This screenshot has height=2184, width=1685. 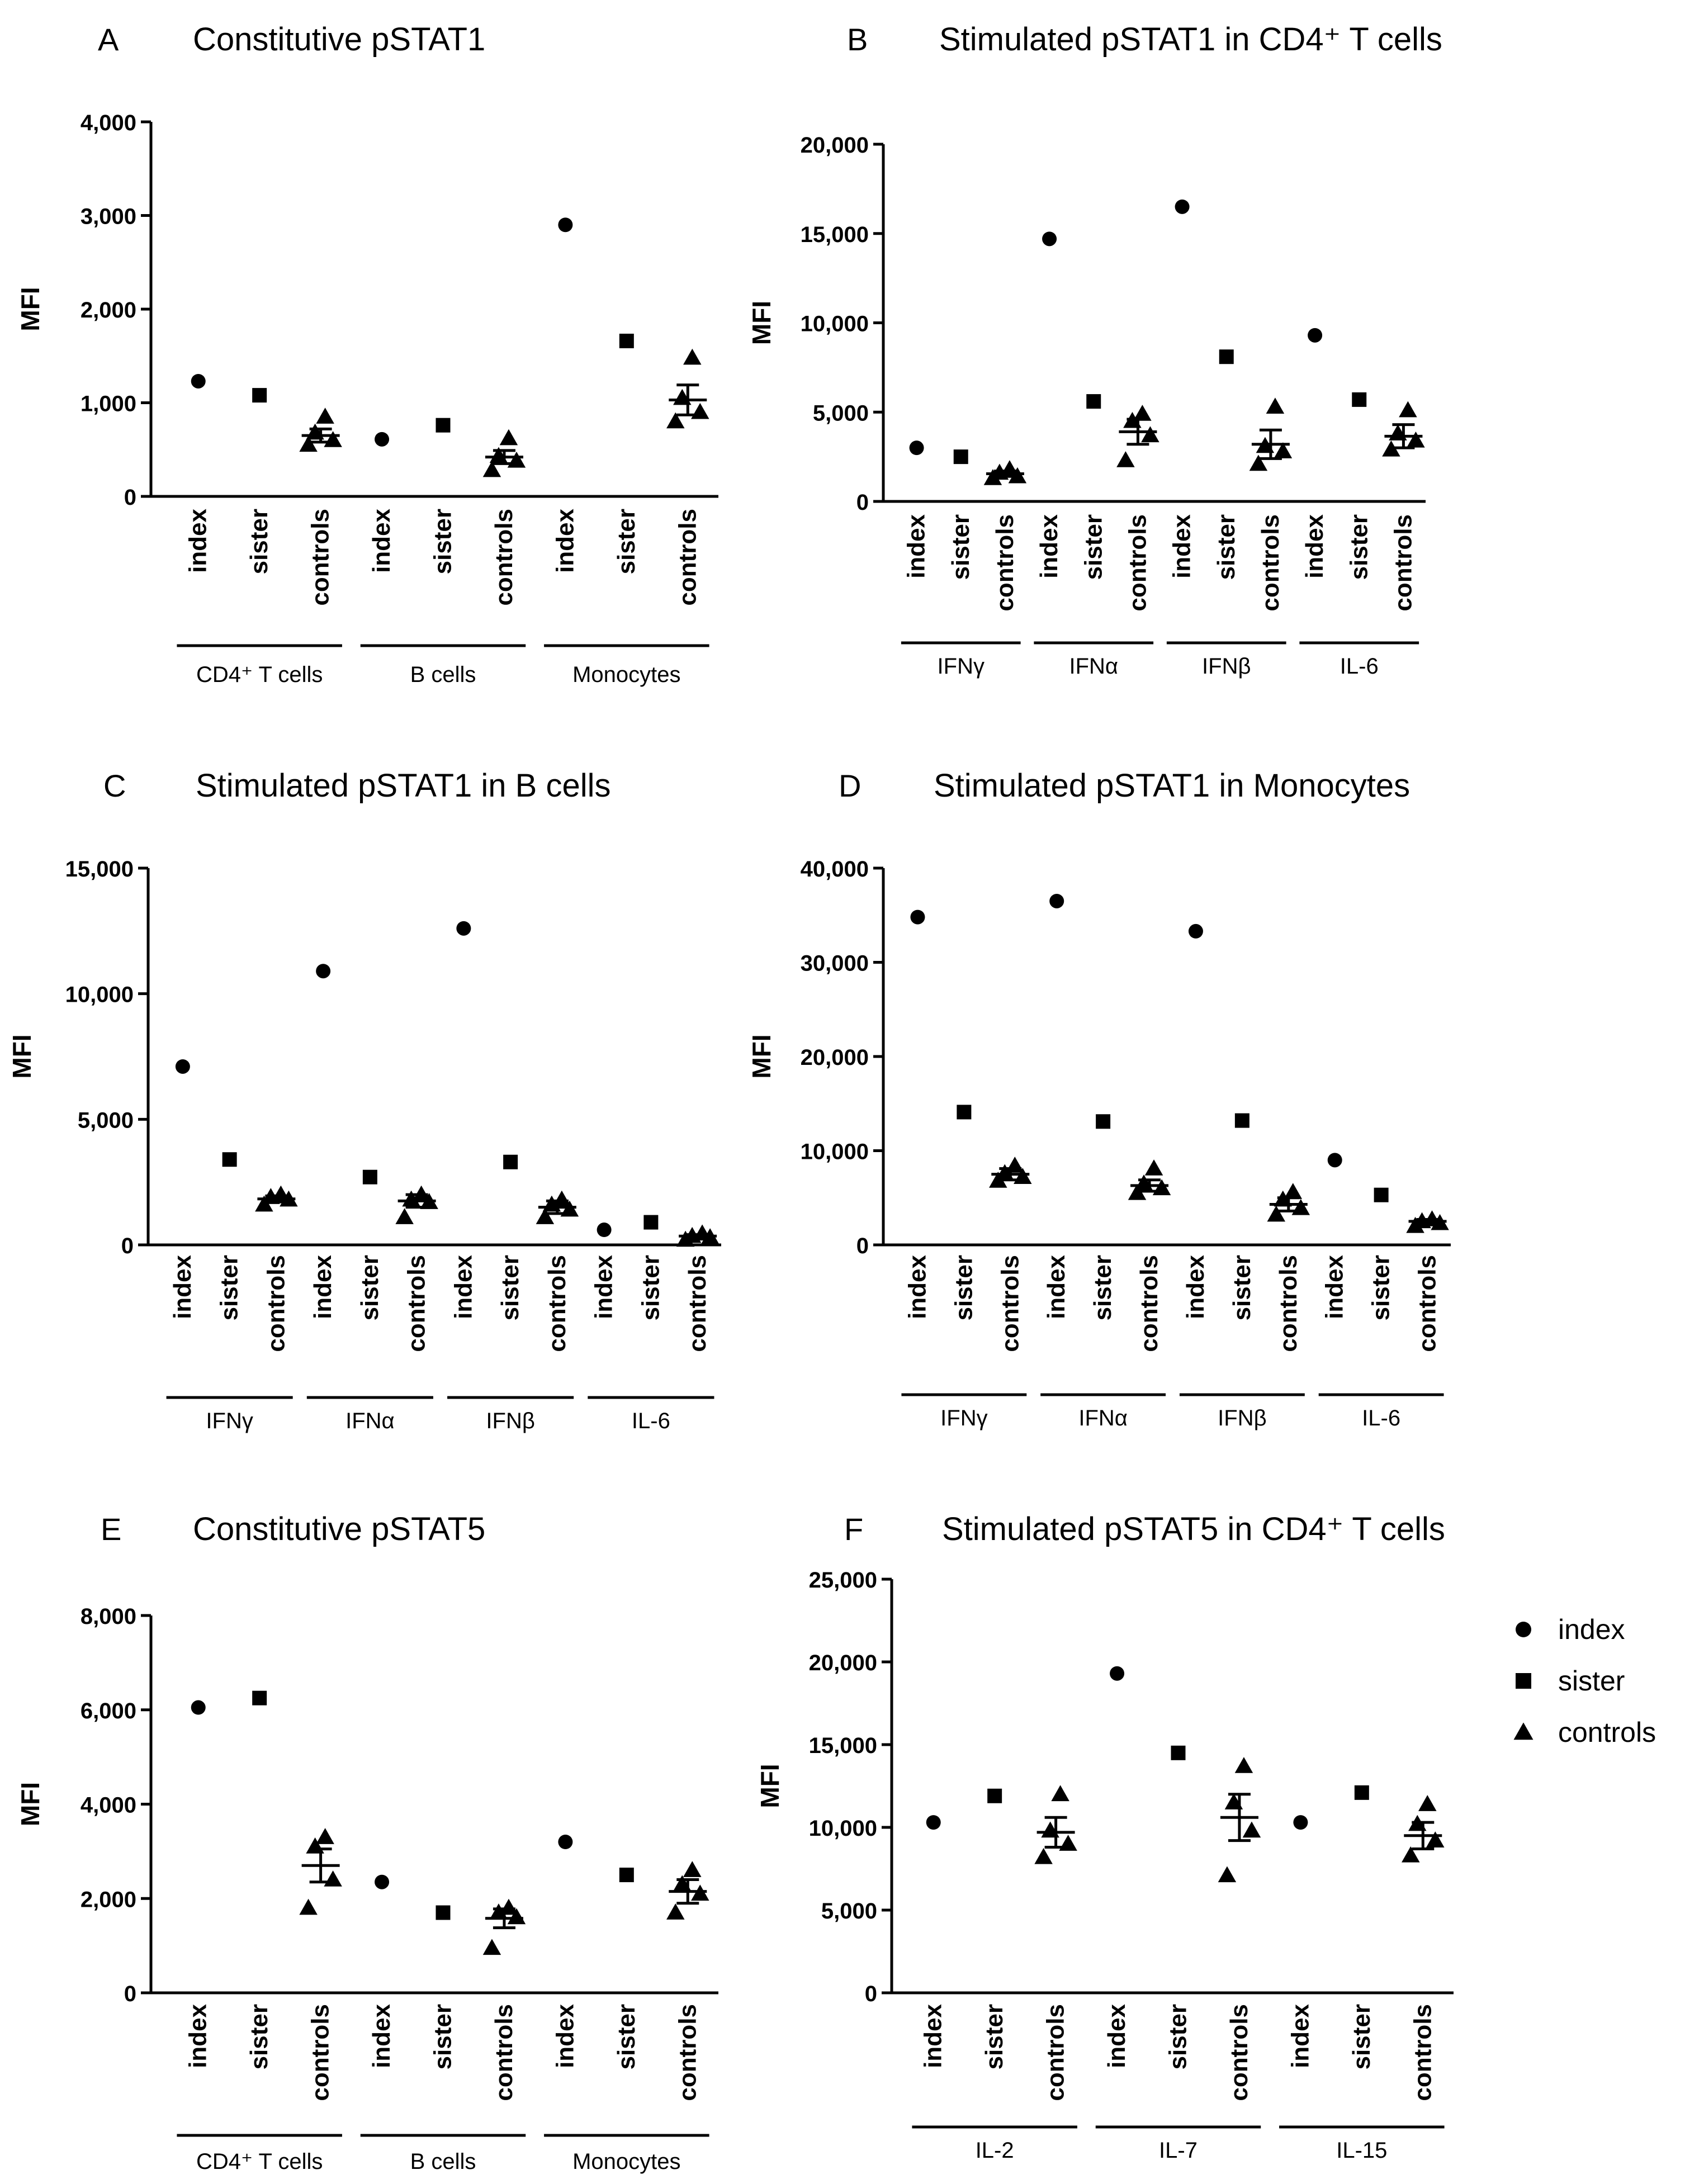 What do you see at coordinates (964, 559) in the screenshot?
I see `group-0: index sister controls IFNγ` at bounding box center [964, 559].